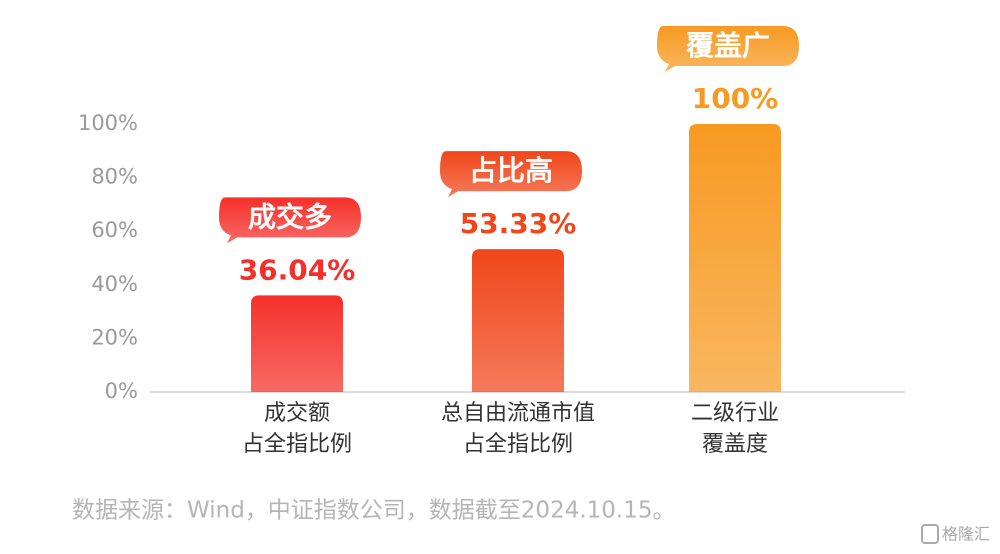 This screenshot has height=554, width=1000. What do you see at coordinates (121, 391) in the screenshot?
I see `y-tick-label: 0%` at bounding box center [121, 391].